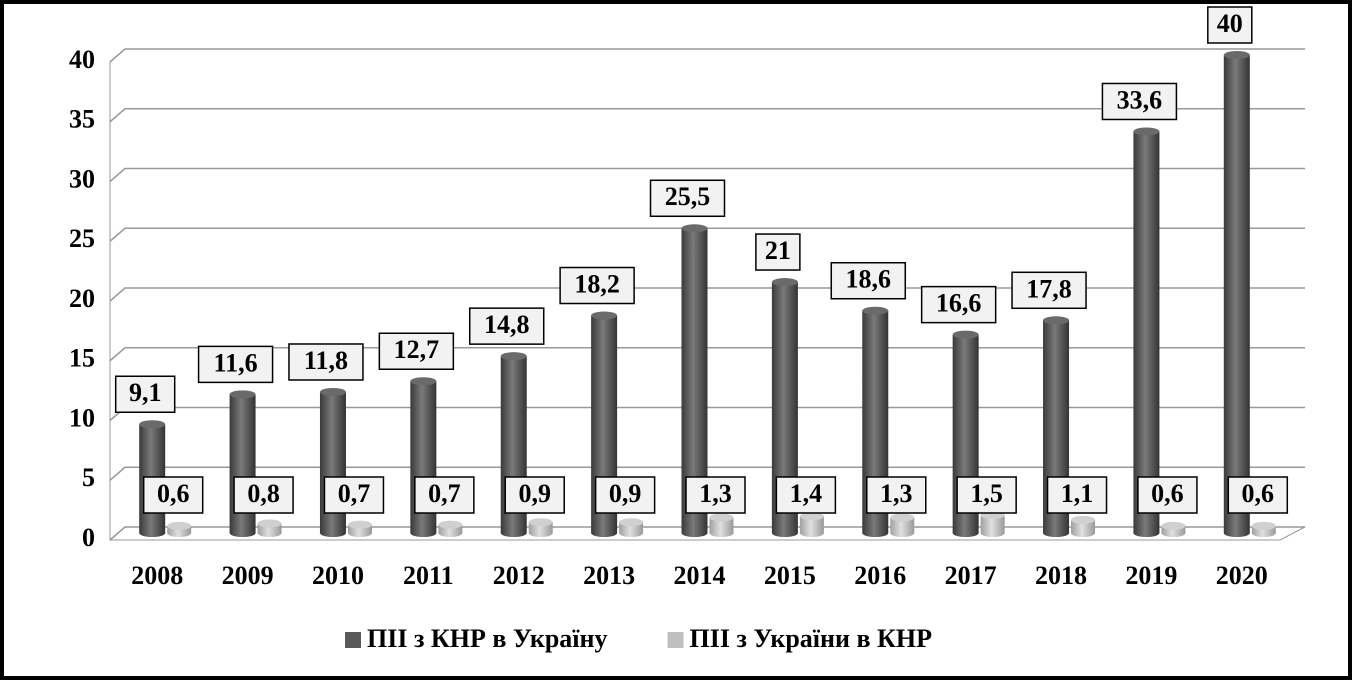 The image size is (1352, 680). I want to click on data-label: 1,5, so click(986, 493).